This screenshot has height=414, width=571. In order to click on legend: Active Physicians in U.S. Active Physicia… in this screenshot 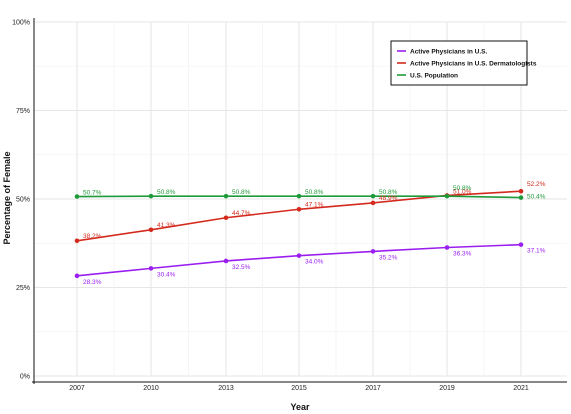, I will do `click(463, 63)`.